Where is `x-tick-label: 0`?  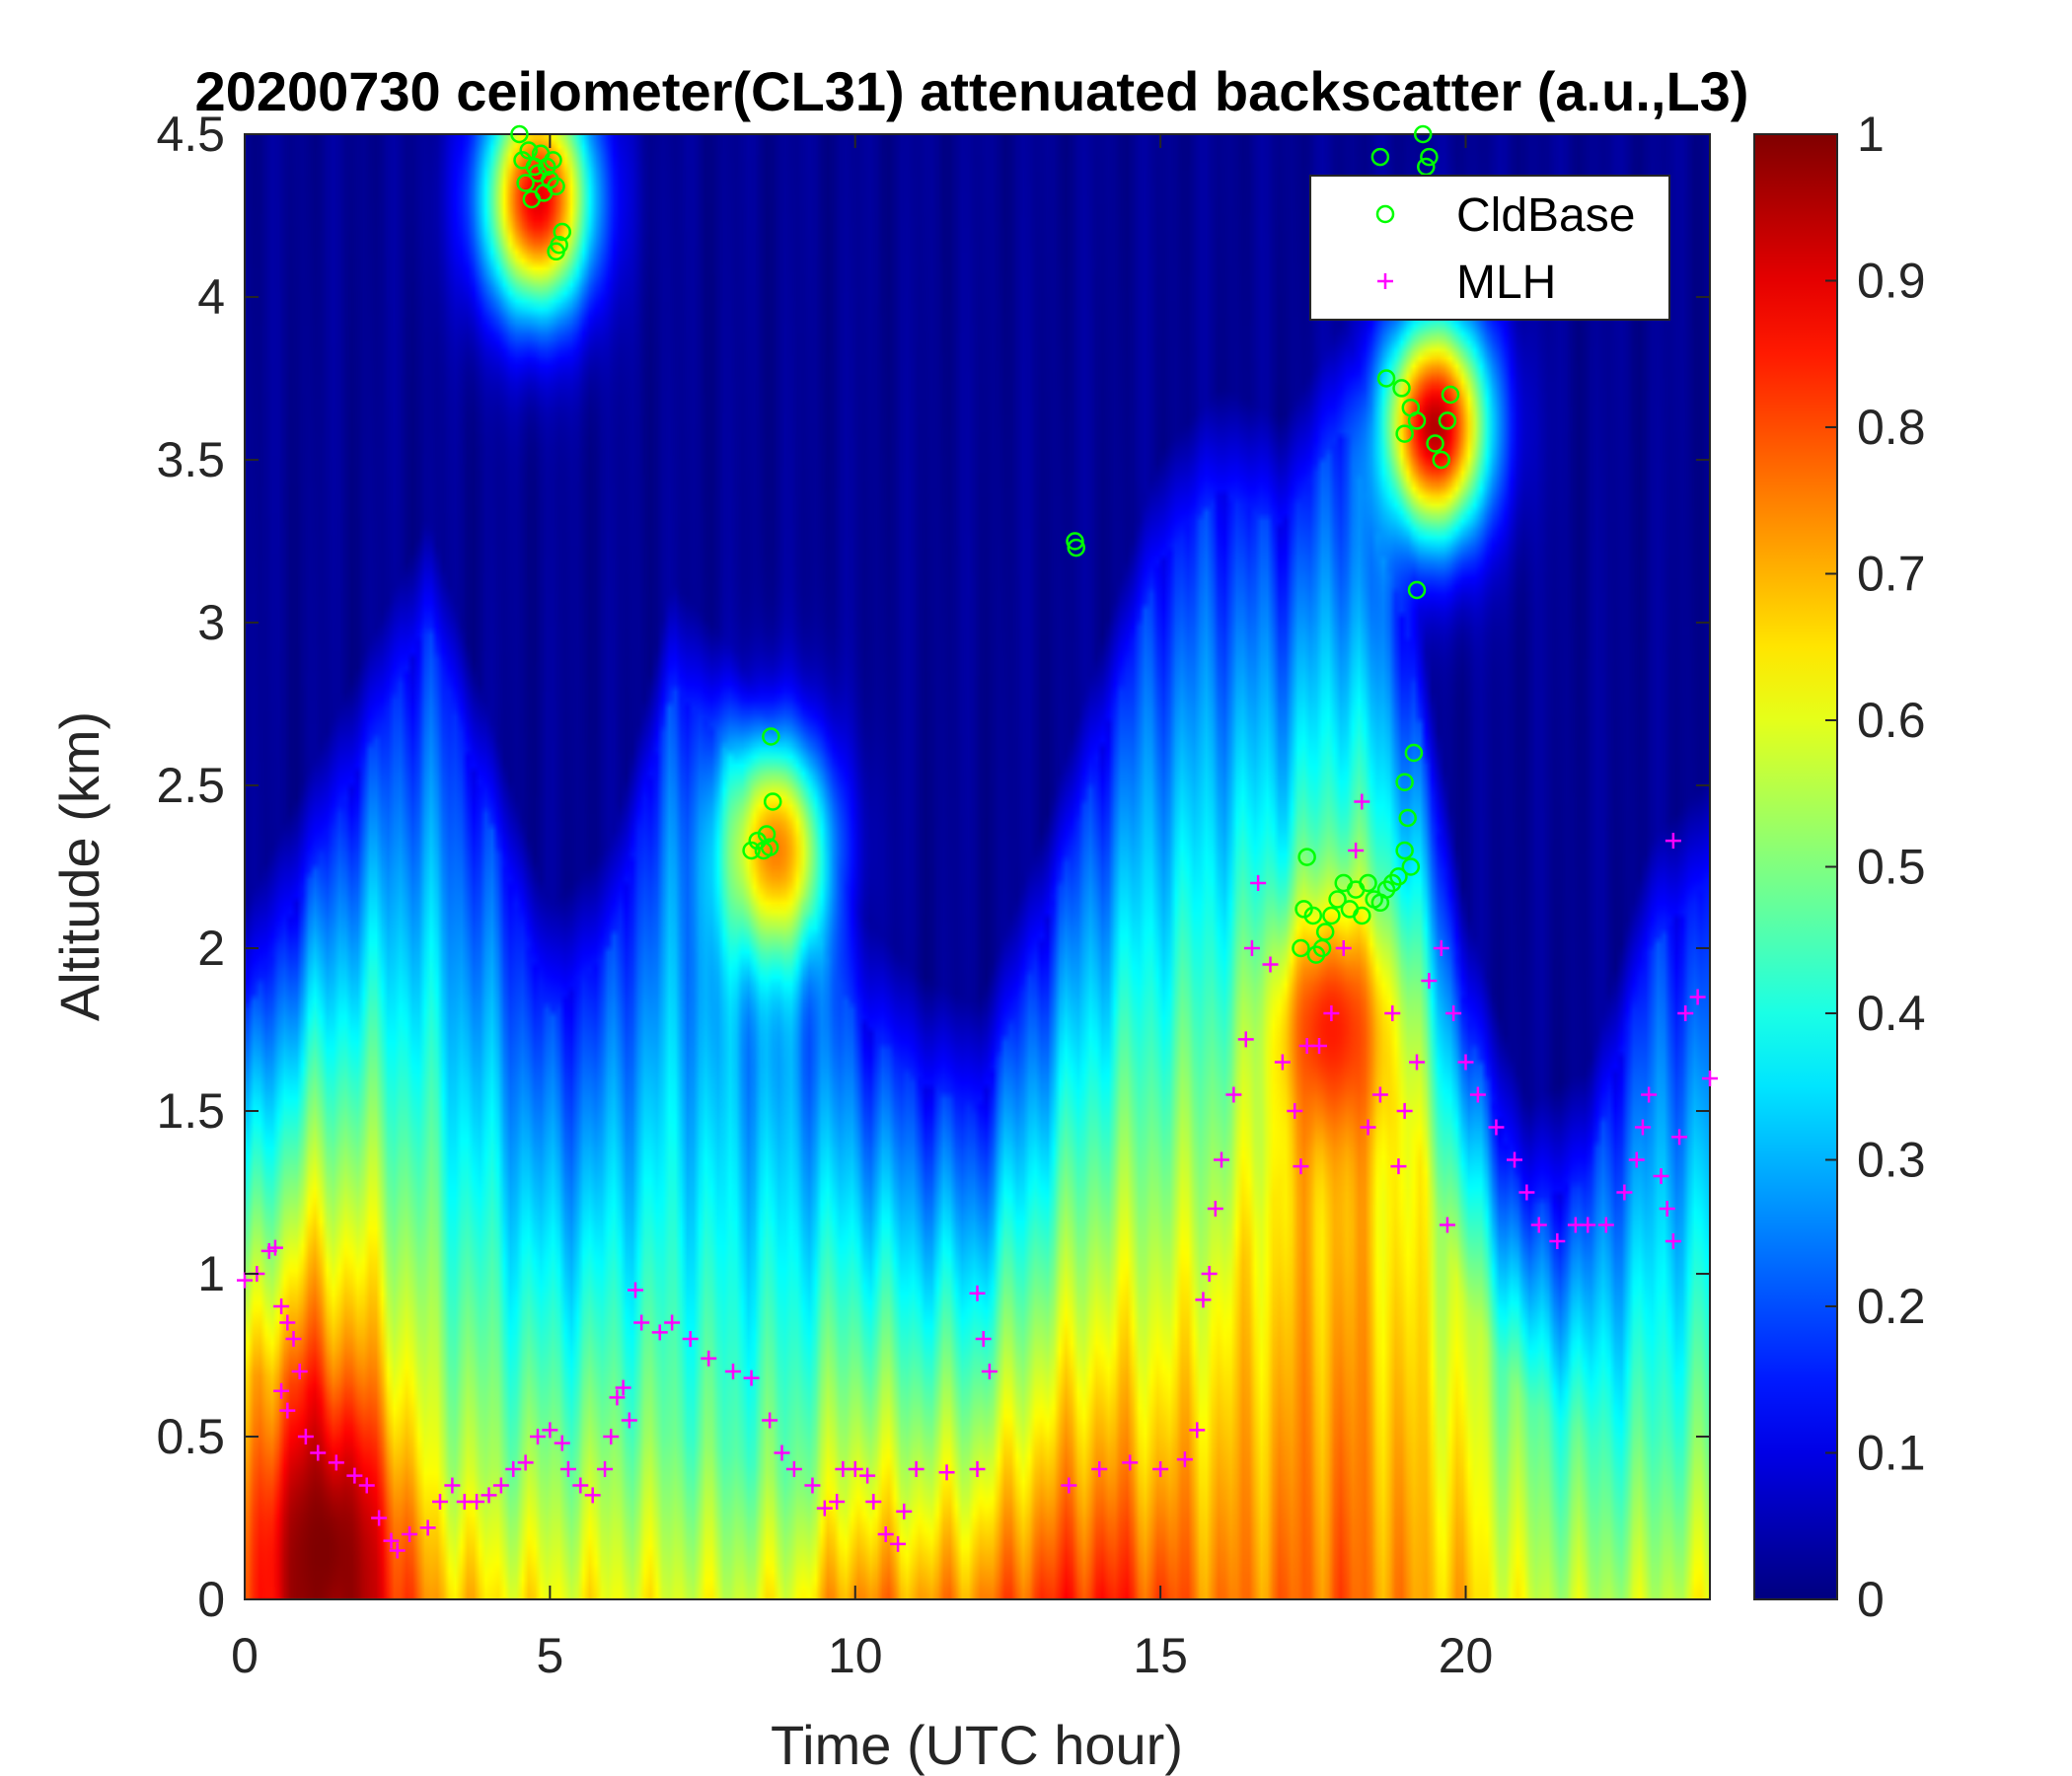 x-tick-label: 0 is located at coordinates (245, 1655).